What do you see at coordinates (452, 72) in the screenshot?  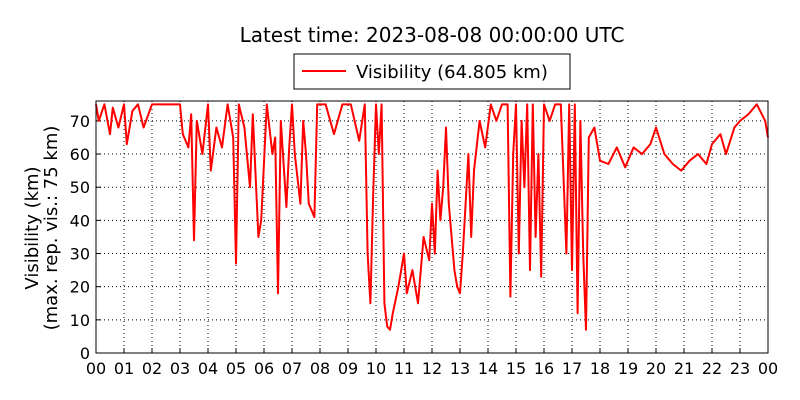 I see `legend-label: Visibility (64.805 km)` at bounding box center [452, 72].